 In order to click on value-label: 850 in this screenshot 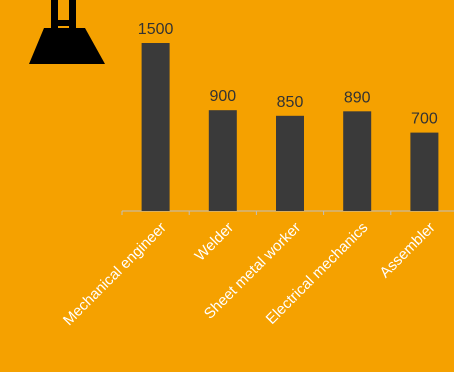, I will do `click(290, 102)`.